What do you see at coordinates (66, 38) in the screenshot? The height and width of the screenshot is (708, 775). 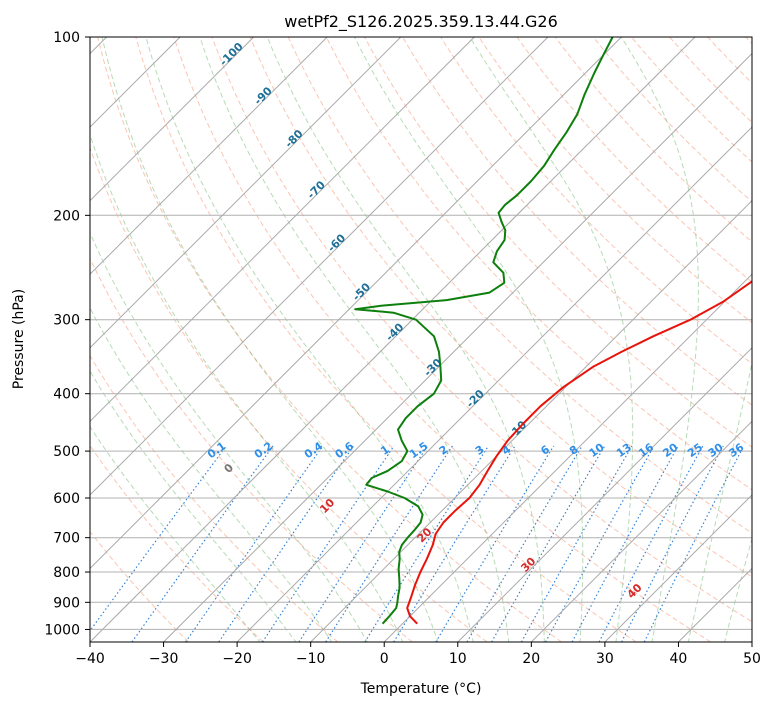 I see `y-tick-label: 100` at bounding box center [66, 38].